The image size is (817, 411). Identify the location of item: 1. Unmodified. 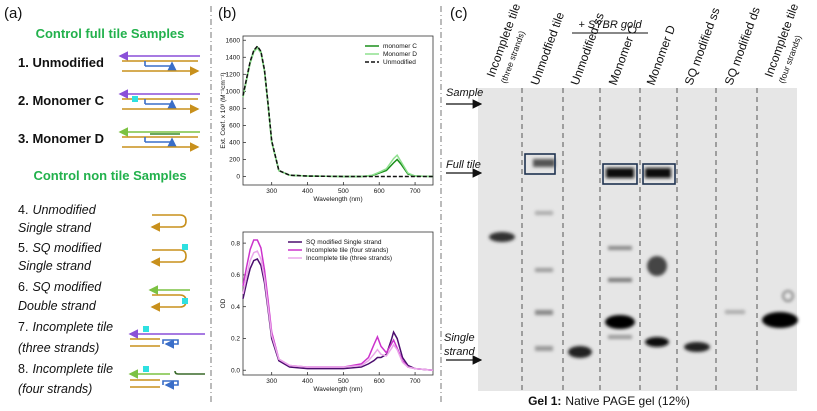
(61, 62).